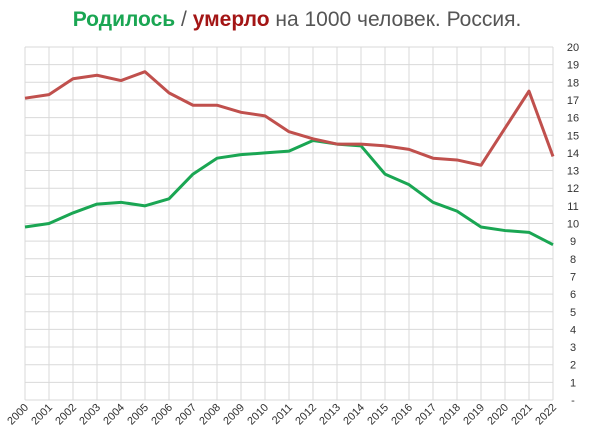 Image resolution: width=595 pixels, height=444 pixels. What do you see at coordinates (450, 415) in the screenshot?
I see `x-tick-label: 2018` at bounding box center [450, 415].